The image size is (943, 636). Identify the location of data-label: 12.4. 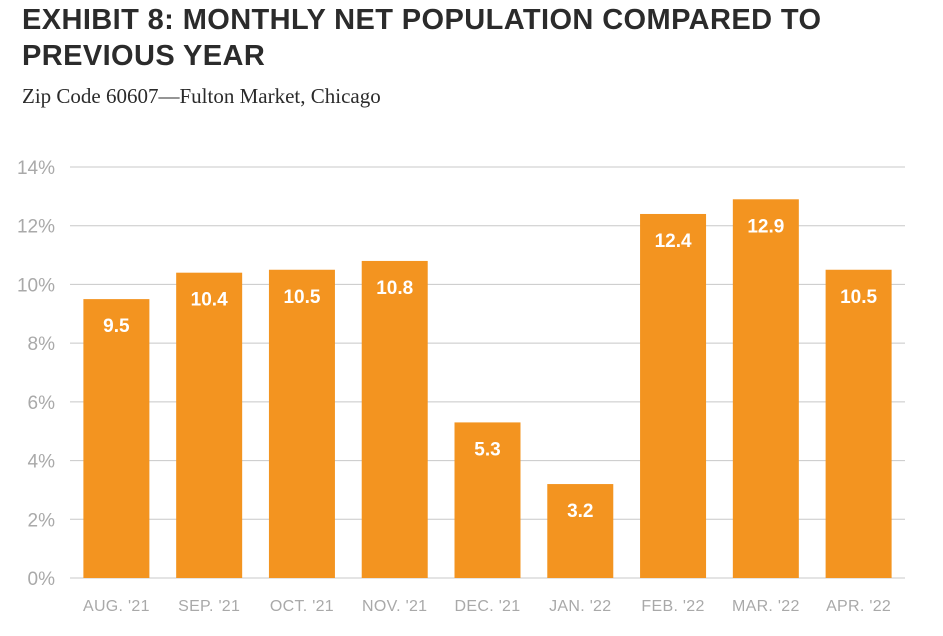
(673, 241).